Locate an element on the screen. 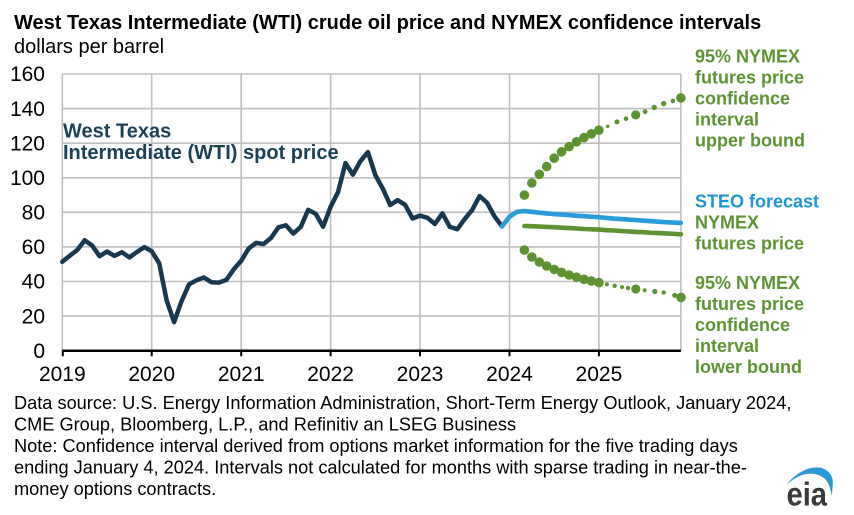 The height and width of the screenshot is (515, 854). svg-text: 2022 is located at coordinates (330, 374).